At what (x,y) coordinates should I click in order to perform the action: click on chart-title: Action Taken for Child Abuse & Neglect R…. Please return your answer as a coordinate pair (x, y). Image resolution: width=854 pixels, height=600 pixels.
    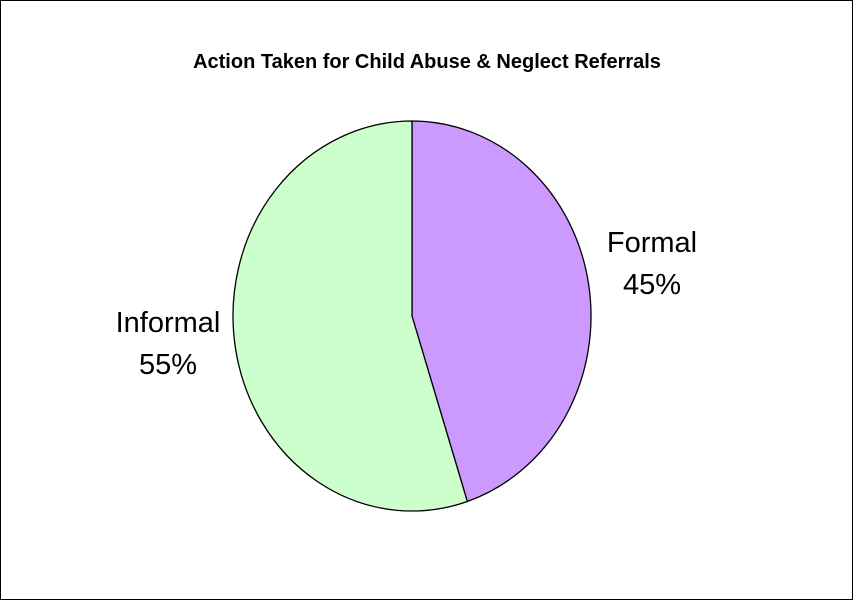
    Looking at the image, I should click on (427, 62).